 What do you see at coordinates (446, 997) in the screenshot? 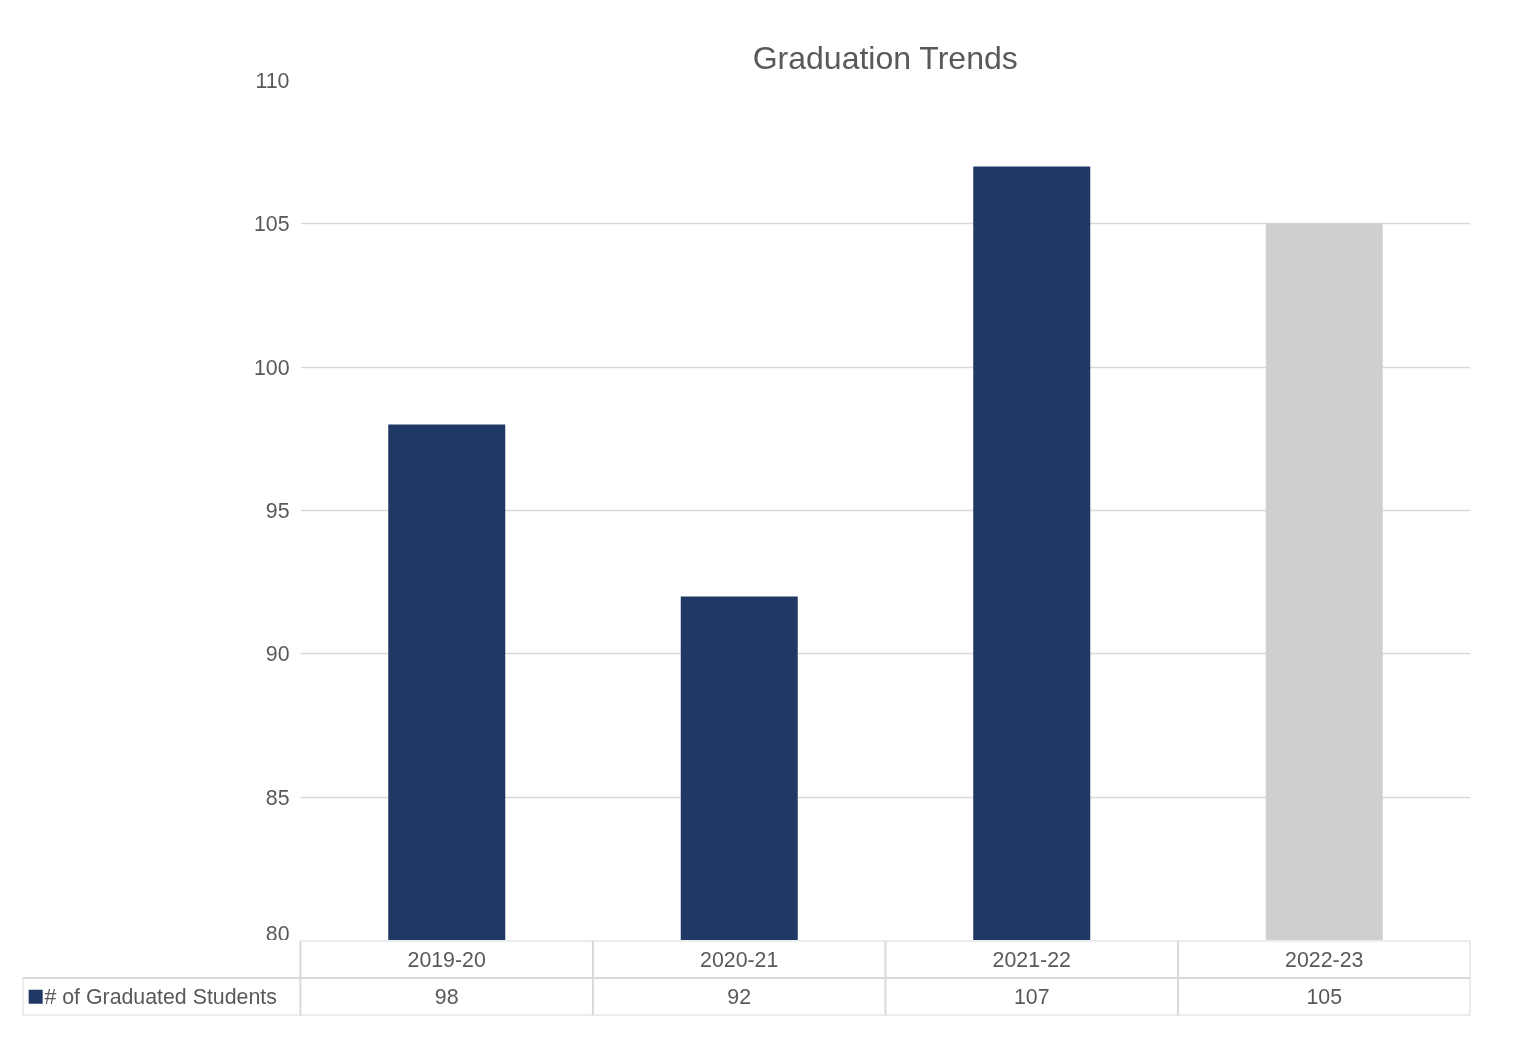
I see `data-label: 98` at bounding box center [446, 997].